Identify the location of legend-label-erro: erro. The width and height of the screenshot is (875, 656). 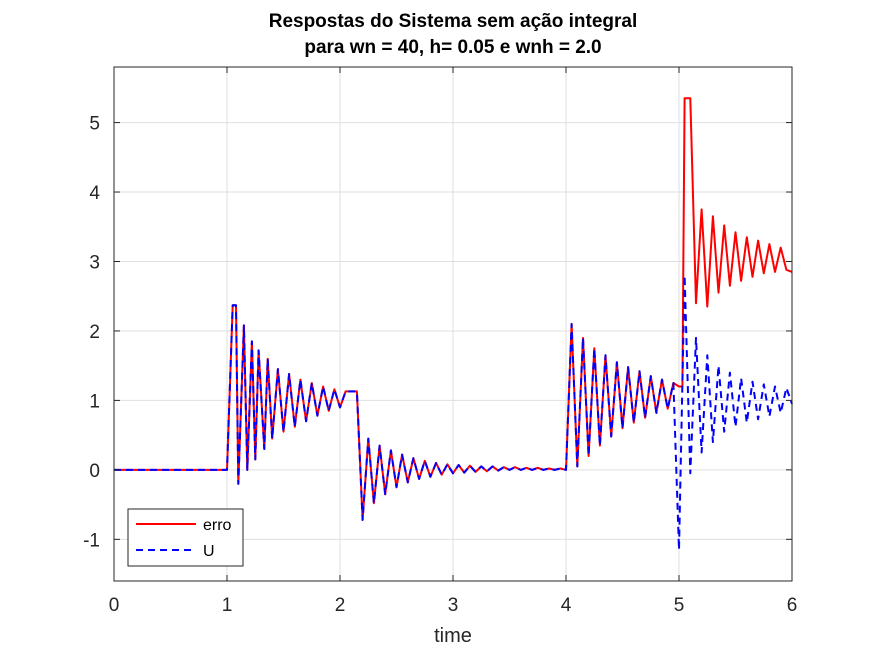
(217, 525).